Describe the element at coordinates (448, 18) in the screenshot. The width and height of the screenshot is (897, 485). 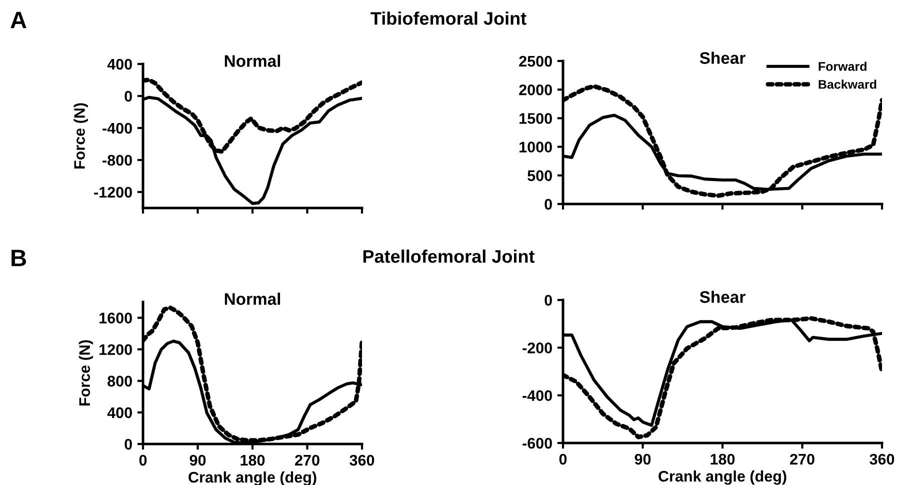
I see `text: Tibiofemoral Joint` at that location.